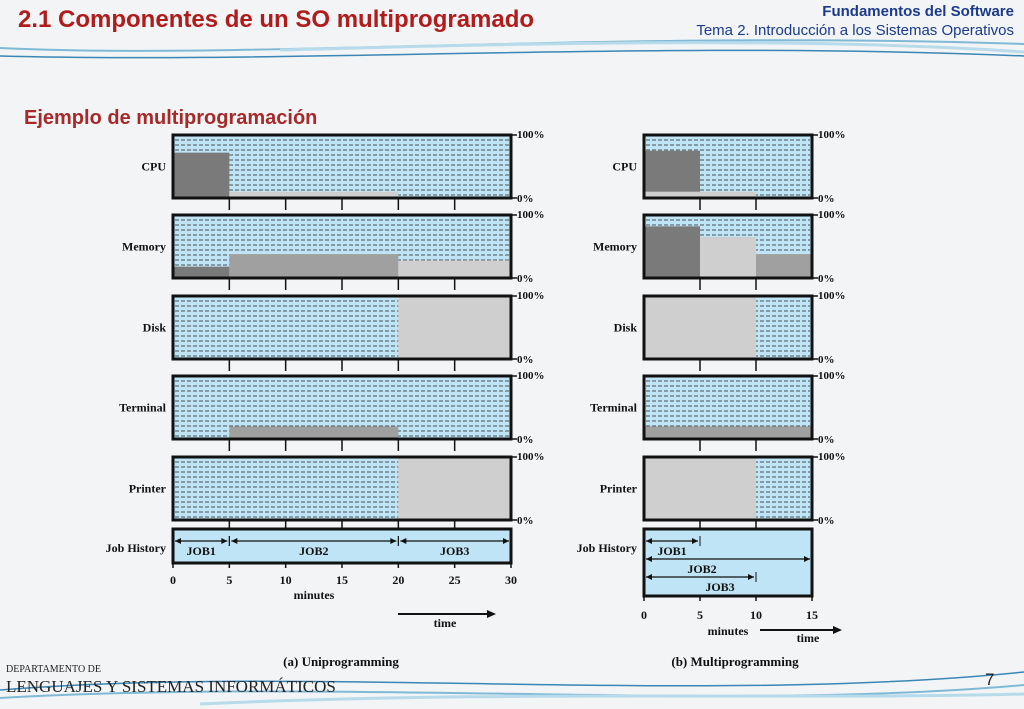 This screenshot has width=1024, height=709. What do you see at coordinates (990, 679) in the screenshot?
I see `page-number: 7` at bounding box center [990, 679].